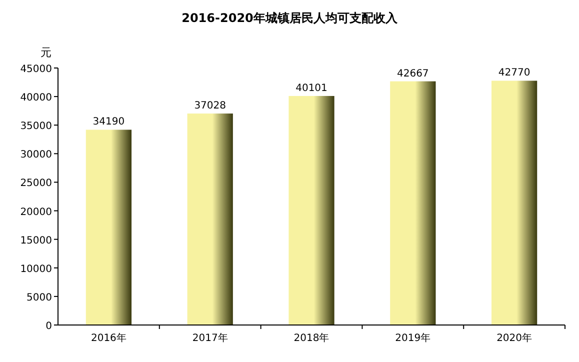  What do you see at coordinates (36, 212) in the screenshot?
I see `y-tick-label: 20000` at bounding box center [36, 212].